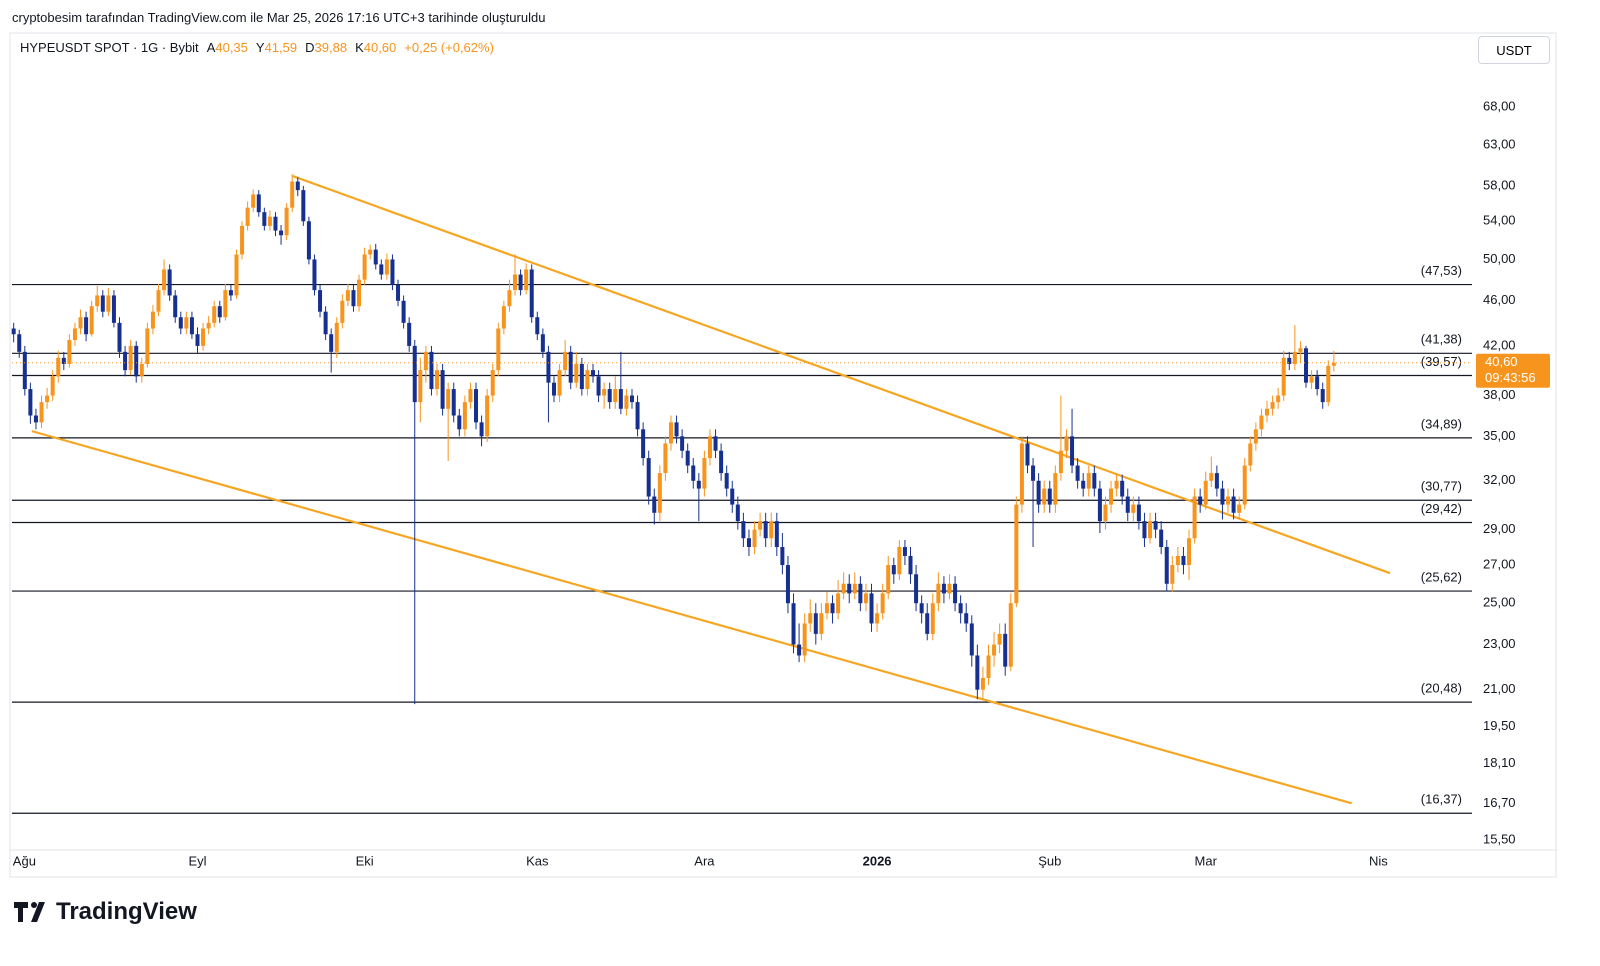 This screenshot has width=1600, height=966. Describe the element at coordinates (109, 47) in the screenshot. I see `symbol: HYPEUSDT SPOT · 1G · Bybit` at that location.